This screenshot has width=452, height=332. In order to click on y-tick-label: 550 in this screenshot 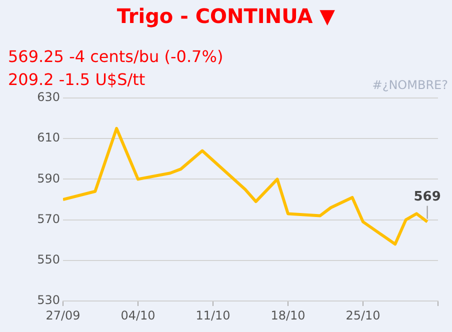, I will do `click(48, 259)`.